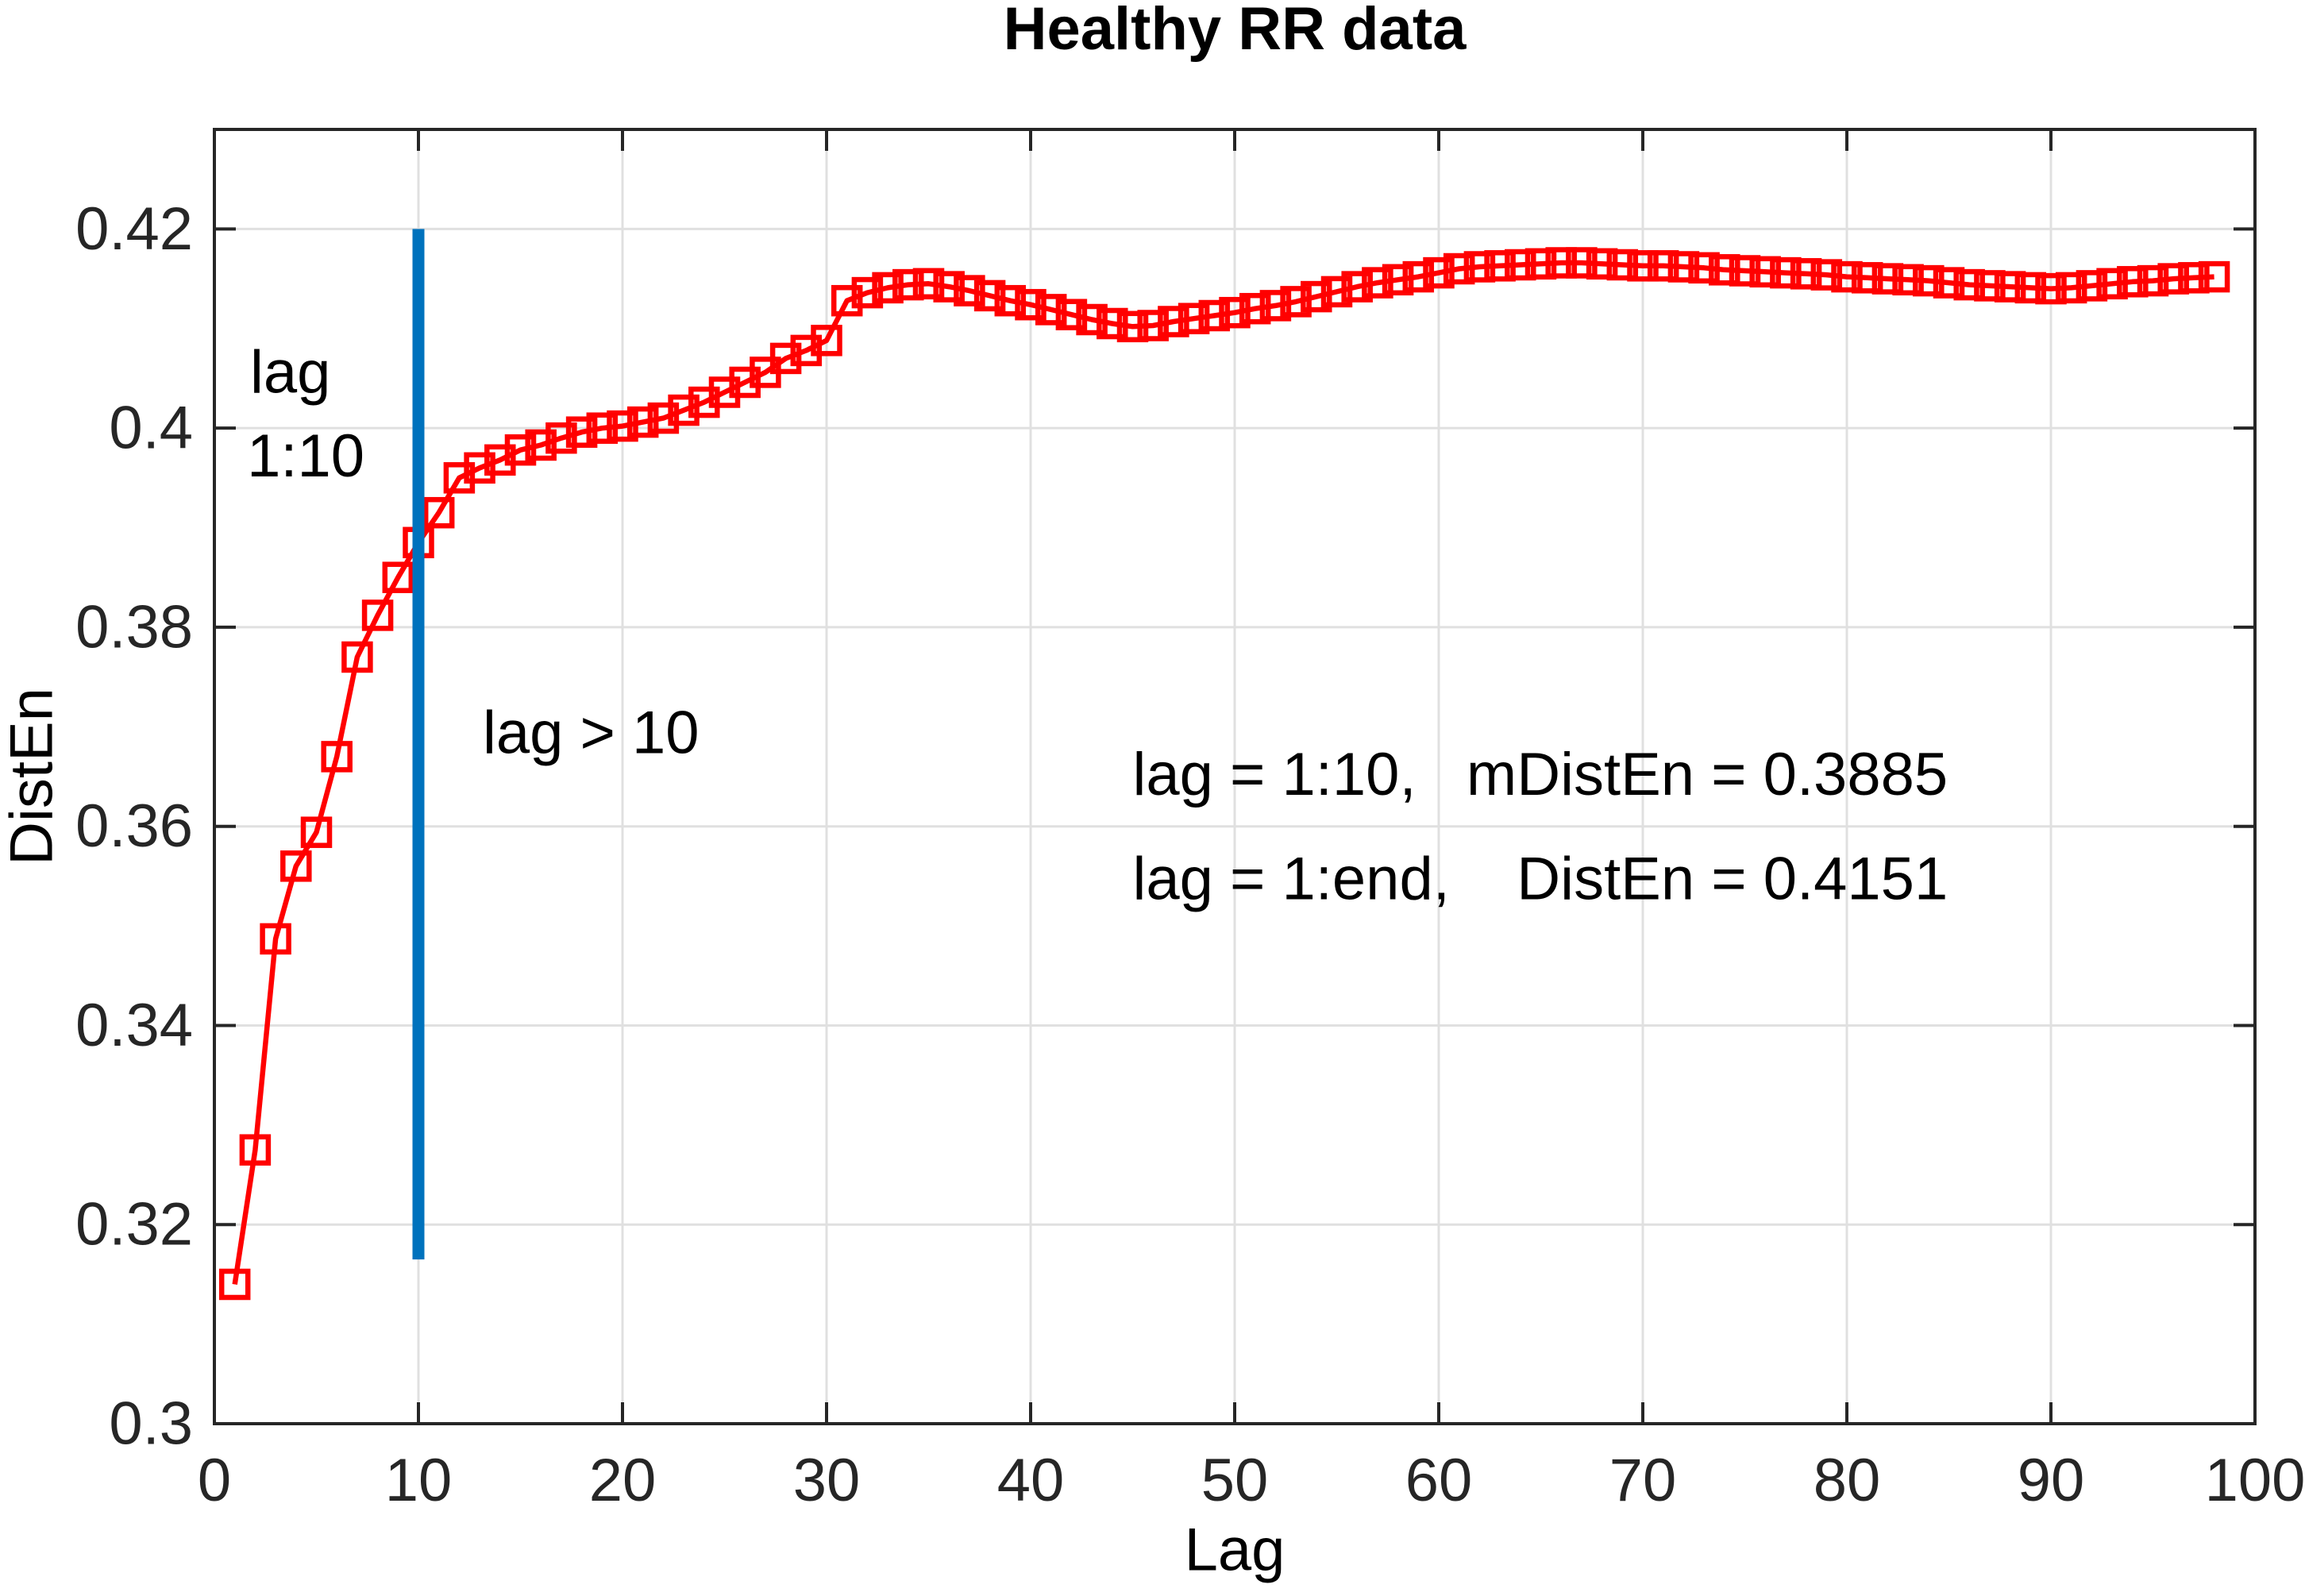  I want to click on y-tick-label: 0.3, so click(151, 1424).